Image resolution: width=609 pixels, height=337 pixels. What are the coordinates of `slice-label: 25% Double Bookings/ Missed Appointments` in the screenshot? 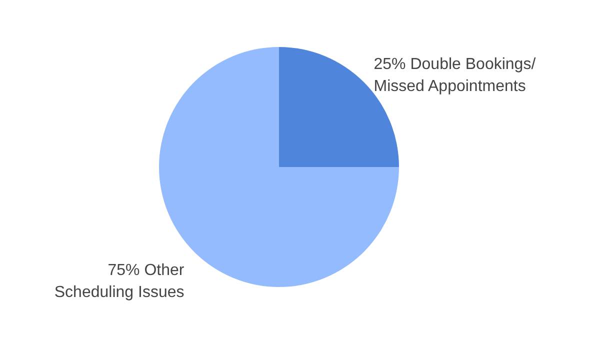 It's located at (455, 76).